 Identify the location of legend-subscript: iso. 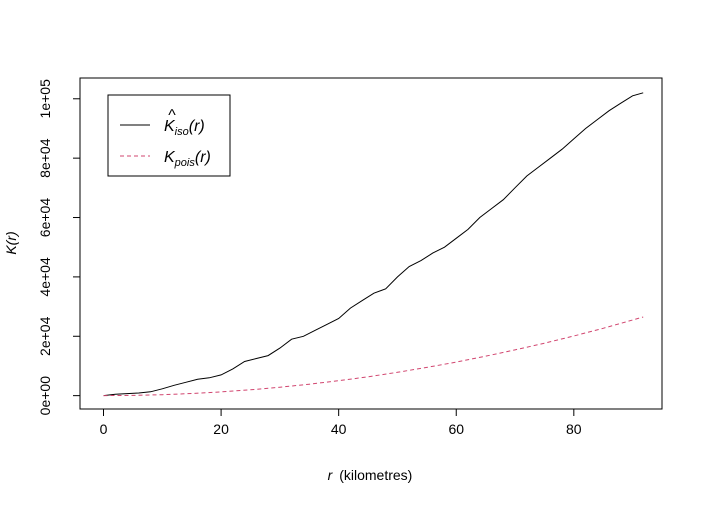
(182, 132).